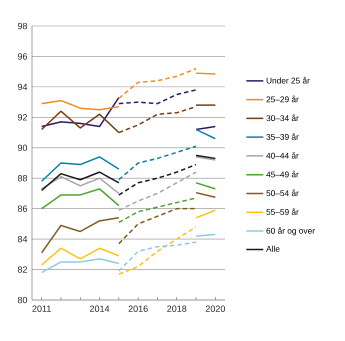 Image resolution: width=345 pixels, height=341 pixels. I want to click on x-tick-label: 2018, so click(176, 309).